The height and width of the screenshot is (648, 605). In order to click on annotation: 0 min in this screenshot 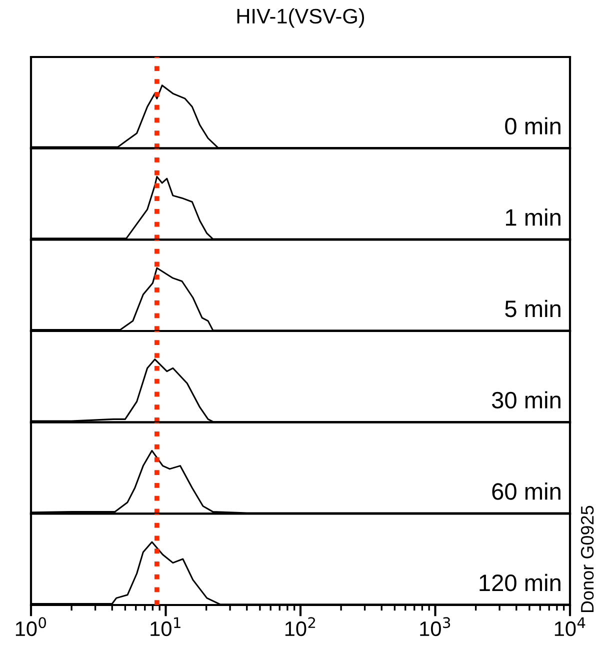, I will do `click(532, 126)`.